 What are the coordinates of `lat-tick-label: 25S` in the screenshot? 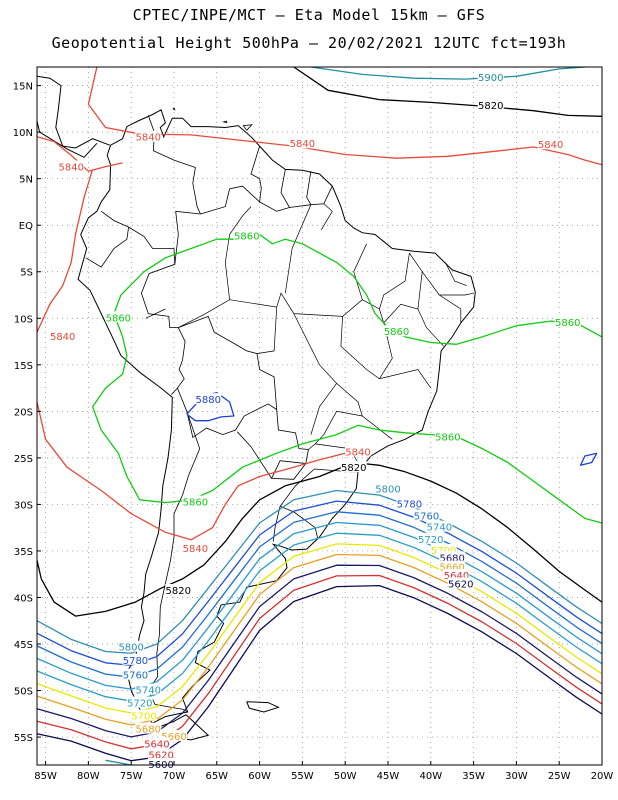 It's located at (23, 459).